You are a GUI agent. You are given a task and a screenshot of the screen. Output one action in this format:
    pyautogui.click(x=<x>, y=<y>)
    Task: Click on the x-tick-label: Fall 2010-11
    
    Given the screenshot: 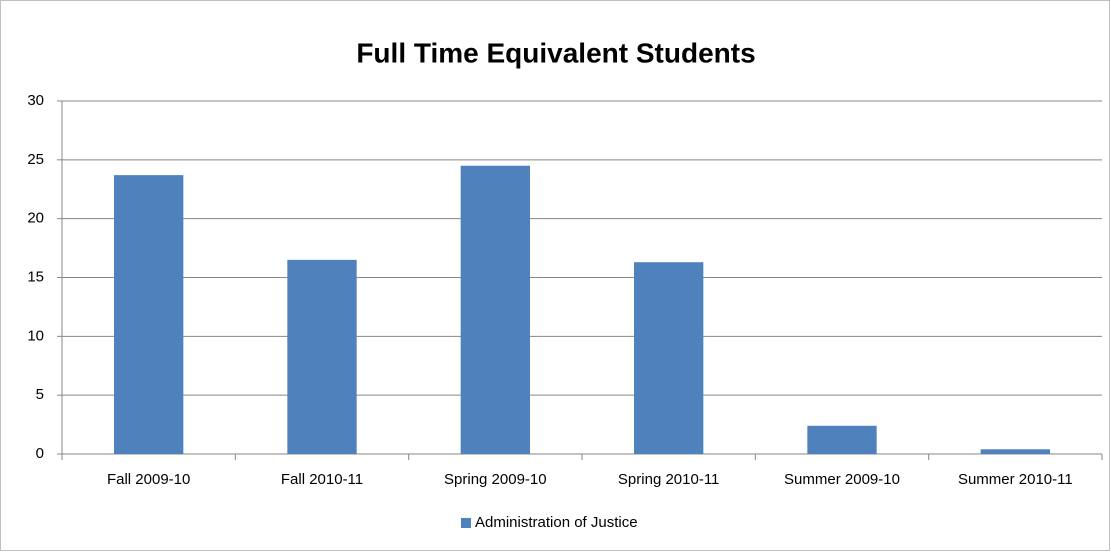 What is the action you would take?
    pyautogui.click(x=322, y=479)
    